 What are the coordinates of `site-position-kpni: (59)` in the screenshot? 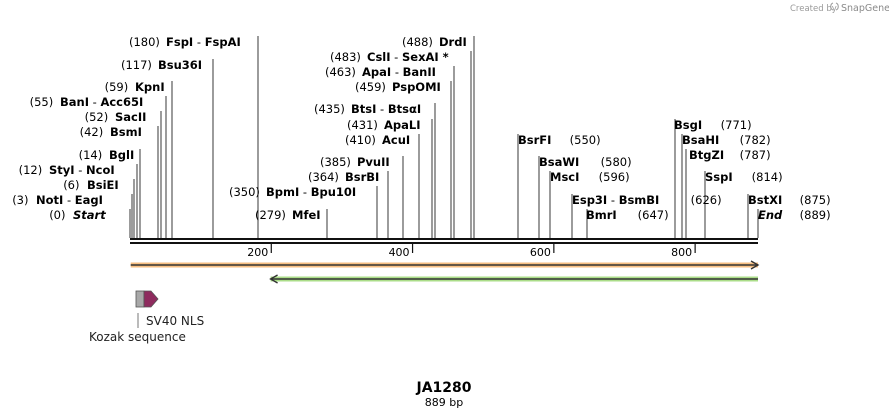 It's located at (117, 87).